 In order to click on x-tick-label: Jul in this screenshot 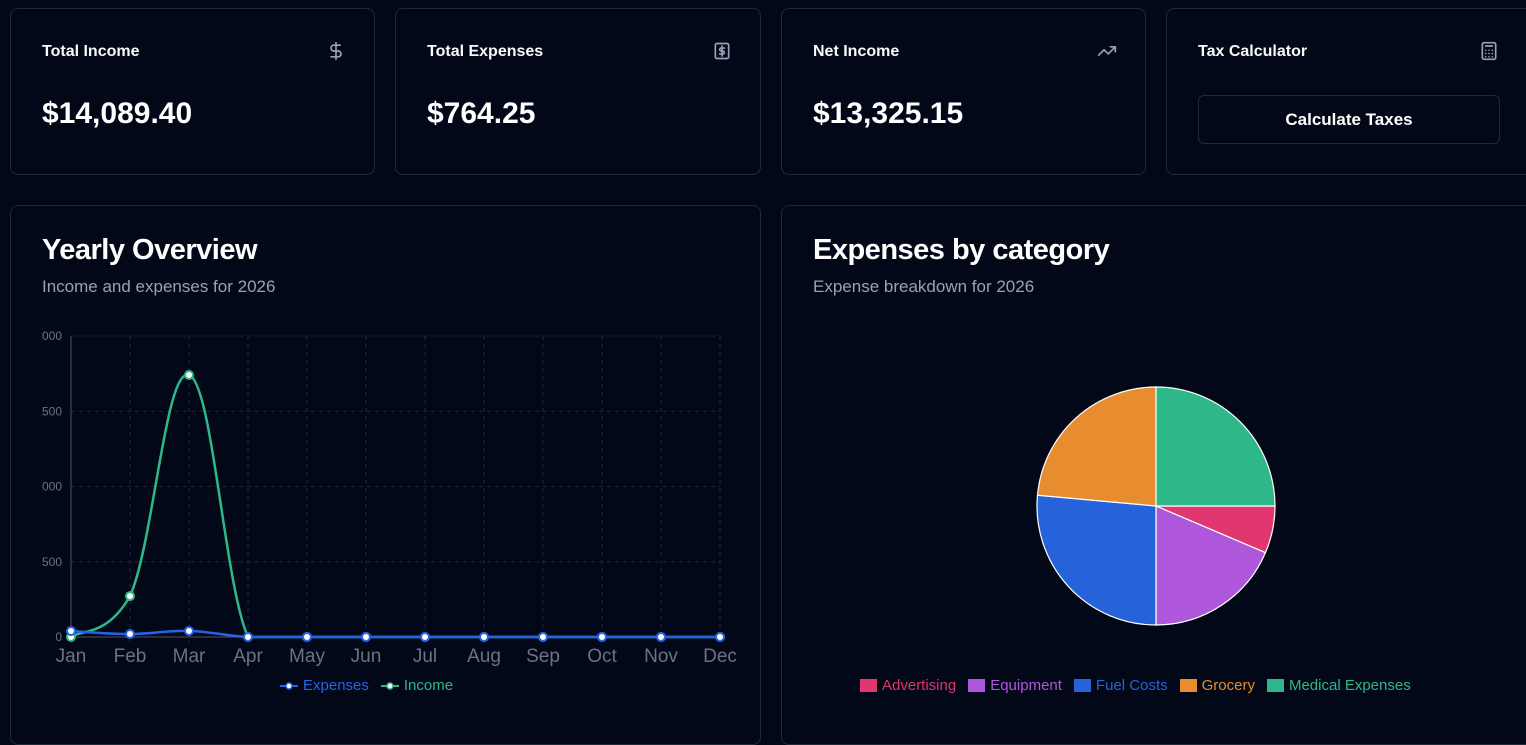, I will do `click(425, 656)`.